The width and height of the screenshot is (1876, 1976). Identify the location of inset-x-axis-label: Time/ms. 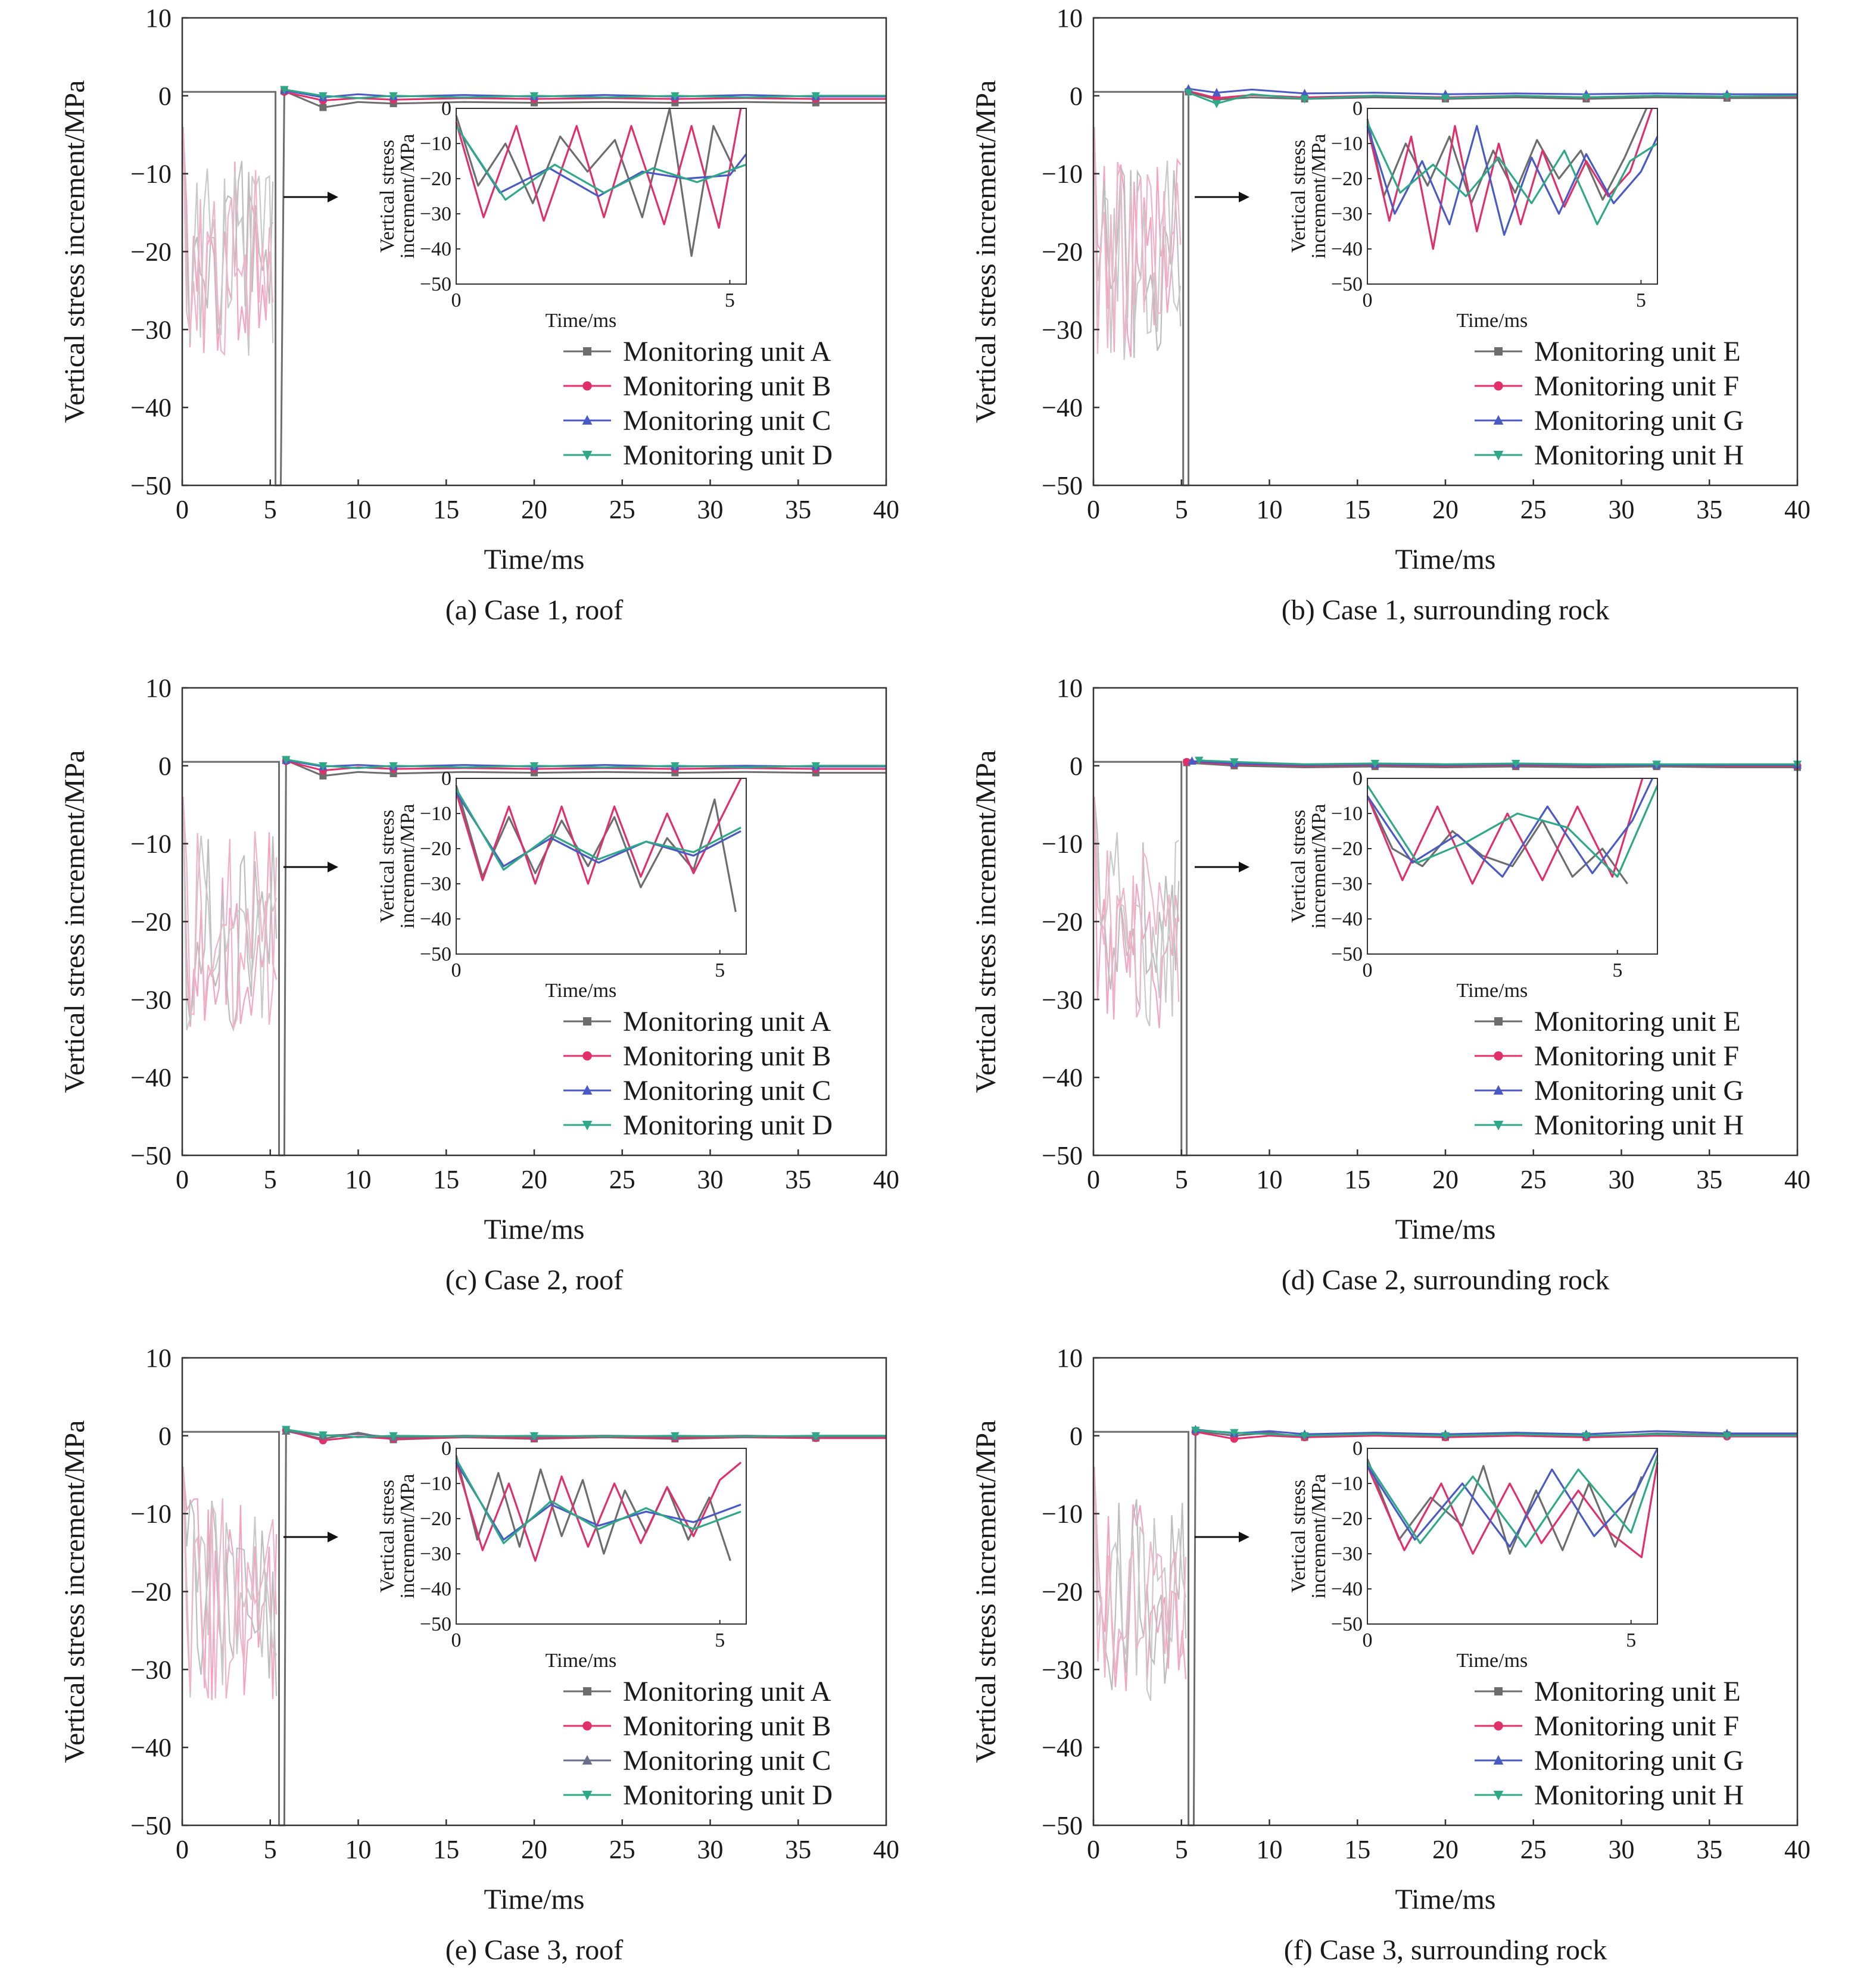
(581, 991).